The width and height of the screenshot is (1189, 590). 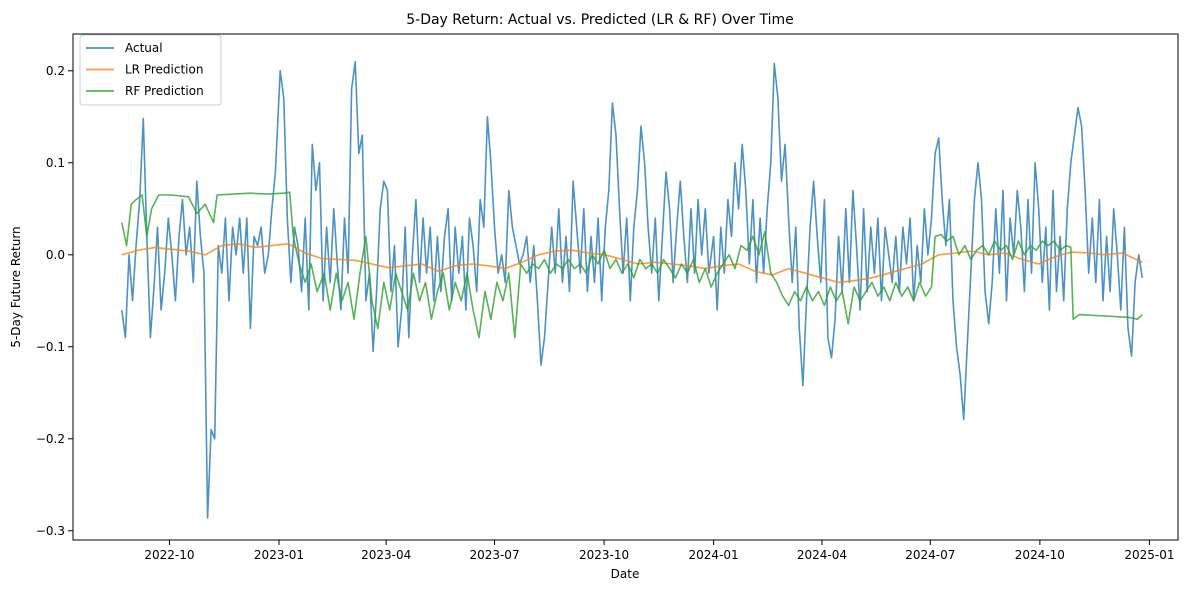 I want to click on y-tick-label: −0.1, so click(x=50, y=347).